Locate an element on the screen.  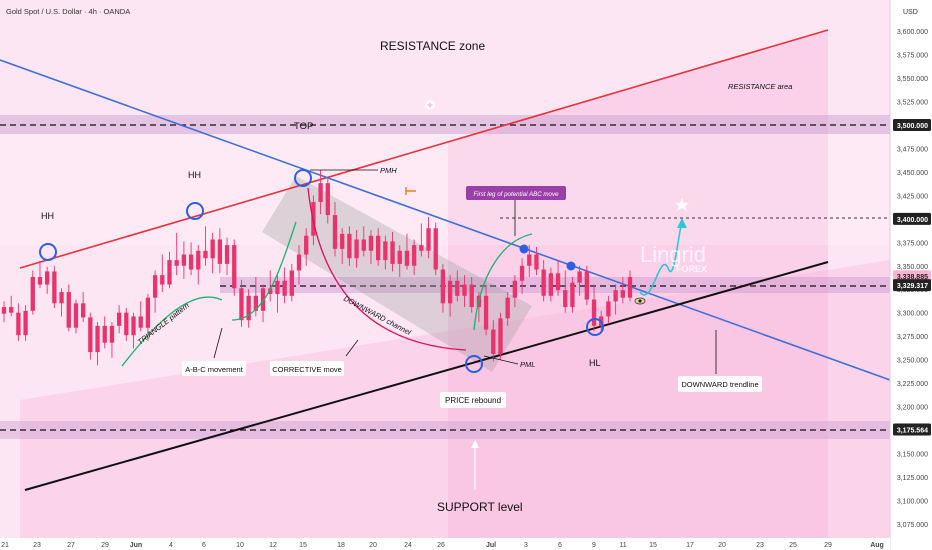
downward-red-curve is located at coordinates (387, 269).